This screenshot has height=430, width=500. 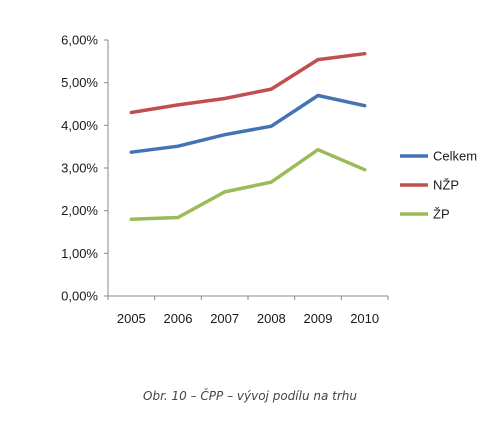 I want to click on y-tick-label: 6,00%, so click(x=79, y=40).